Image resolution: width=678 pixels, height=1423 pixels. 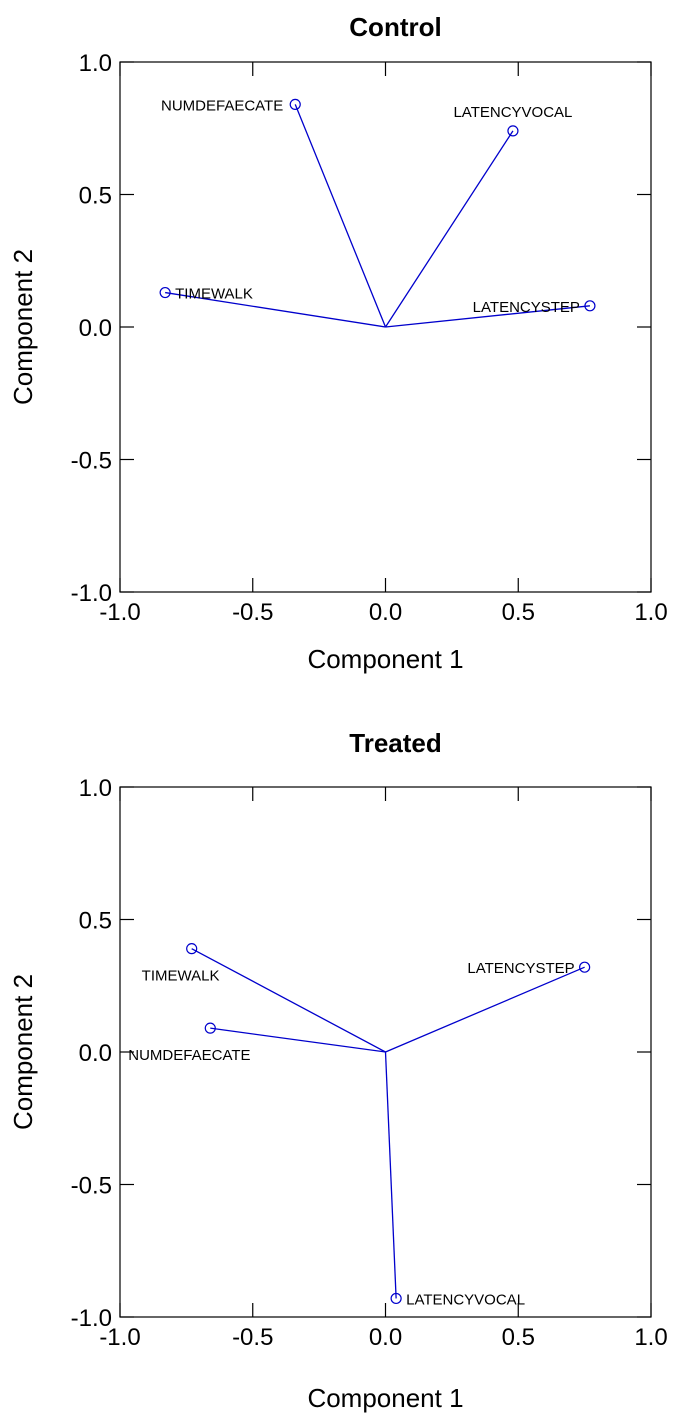 What do you see at coordinates (395, 27) in the screenshot?
I see `chart-title: Control` at bounding box center [395, 27].